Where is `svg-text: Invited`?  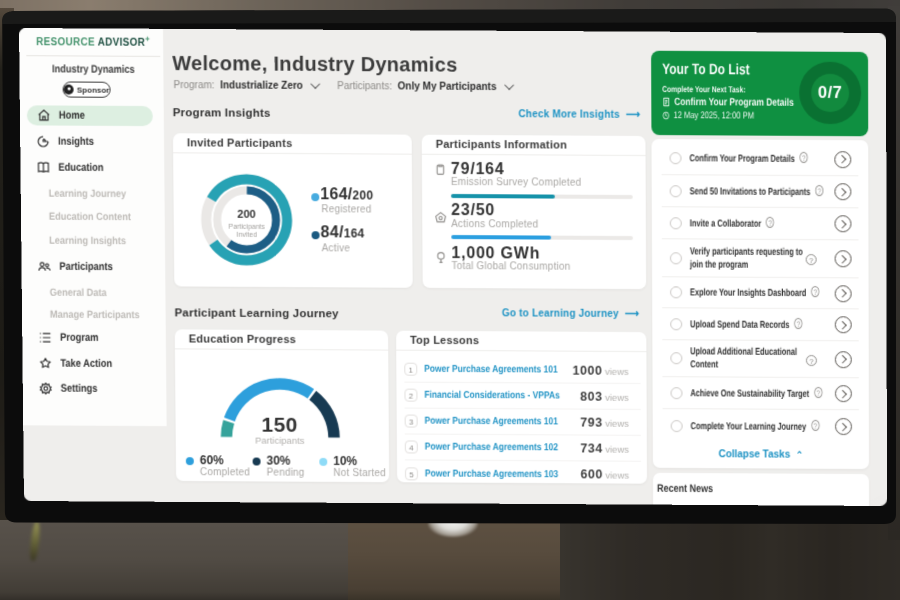
svg-text: Invited is located at coordinates (246, 235).